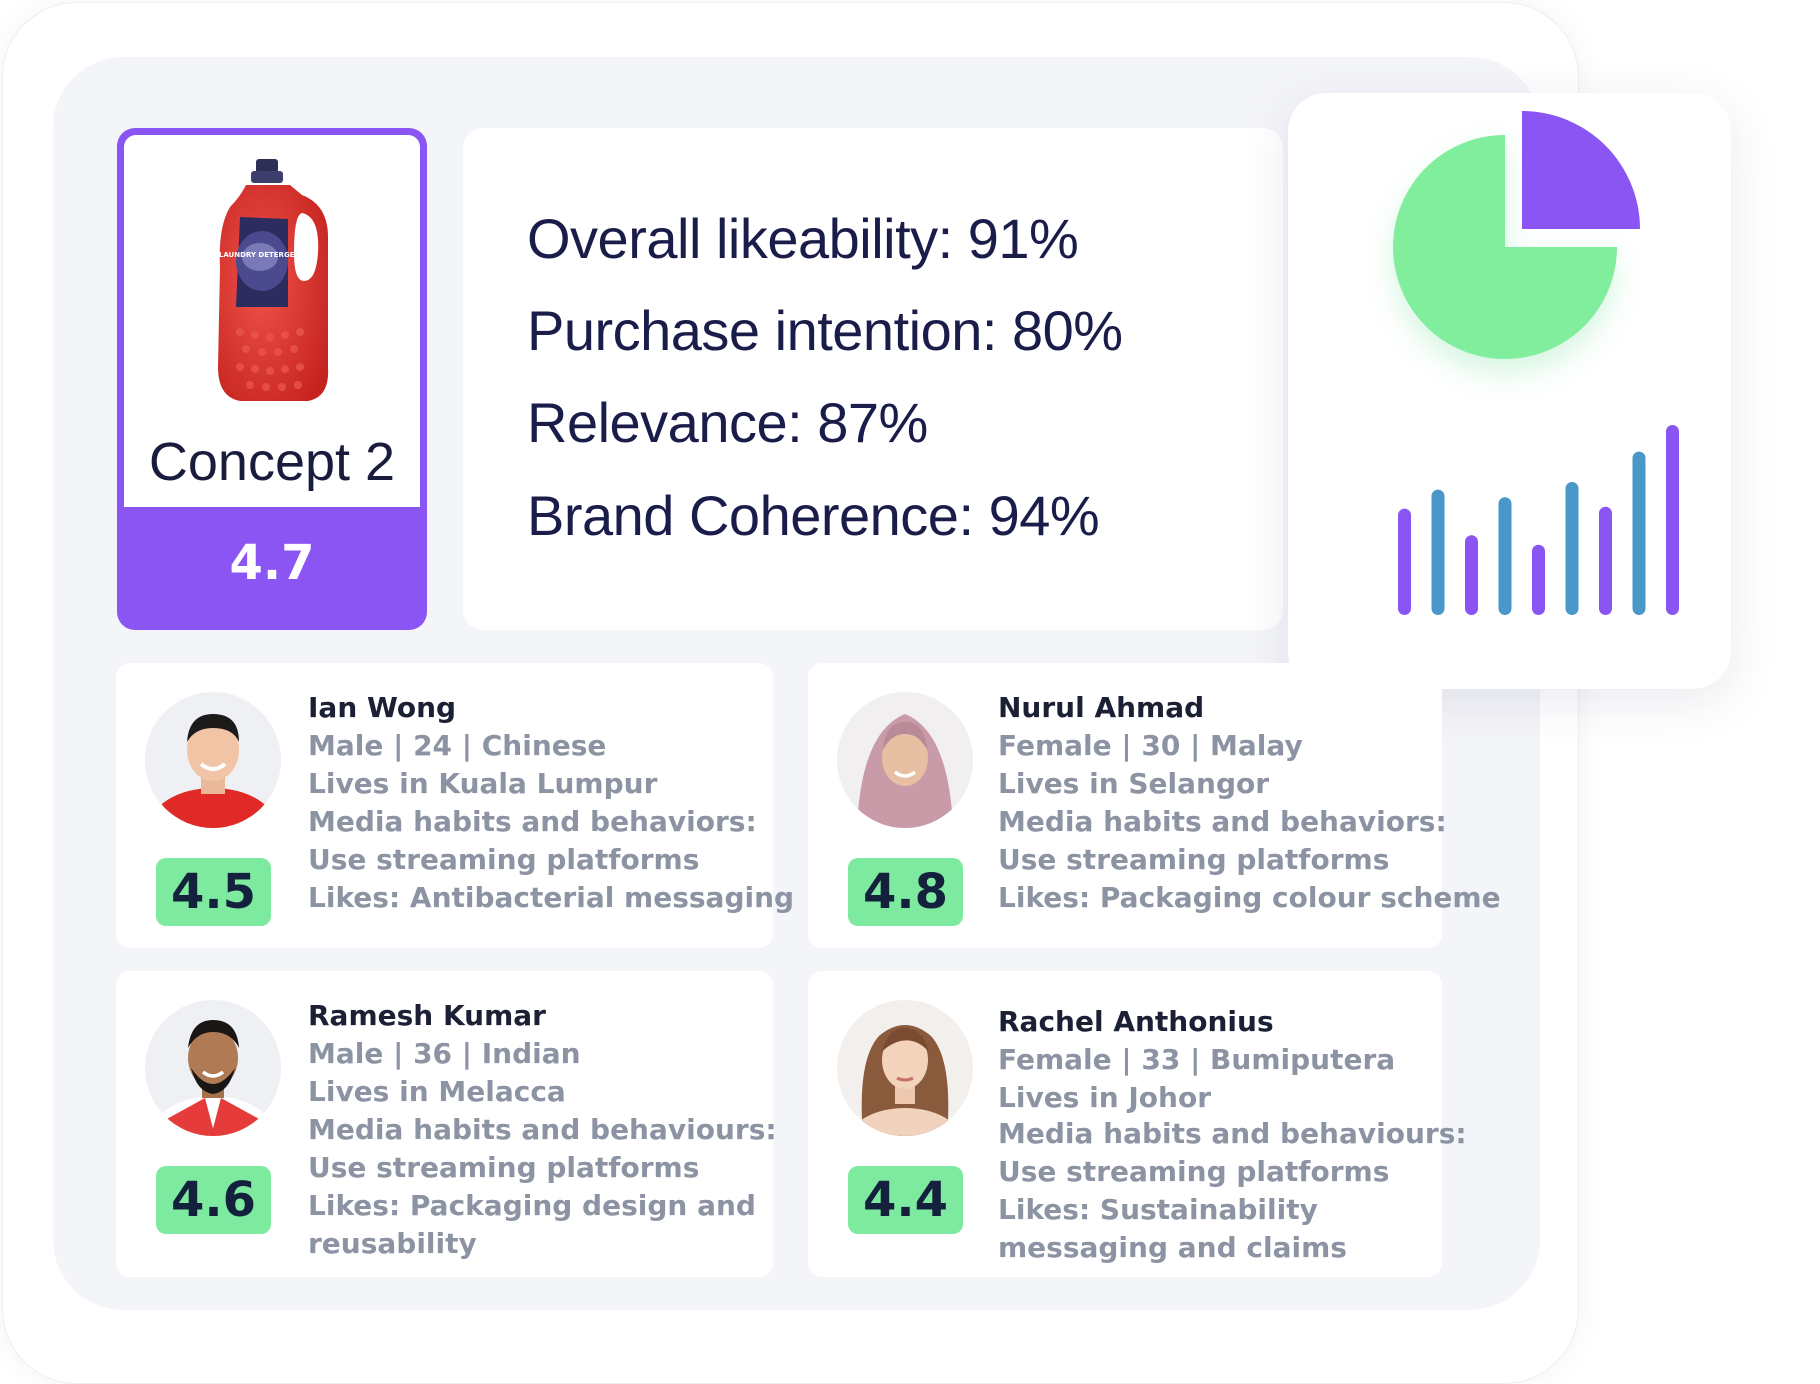 The height and width of the screenshot is (1384, 1820). Describe the element at coordinates (437, 1091) in the screenshot. I see `persona-location: Lives in Melacca` at that location.